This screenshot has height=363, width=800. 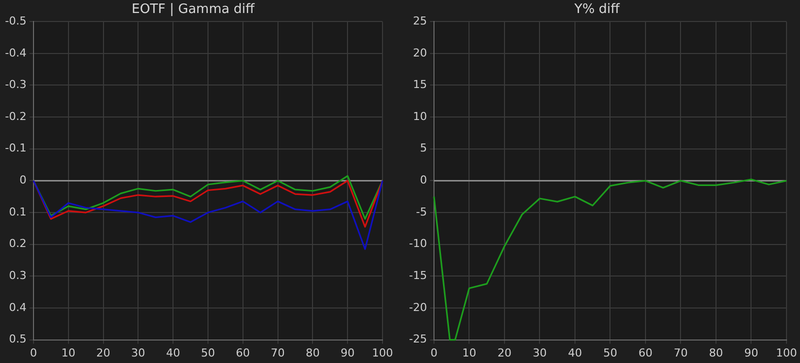 I want to click on y-tick-label: -0.3, so click(x=15, y=85).